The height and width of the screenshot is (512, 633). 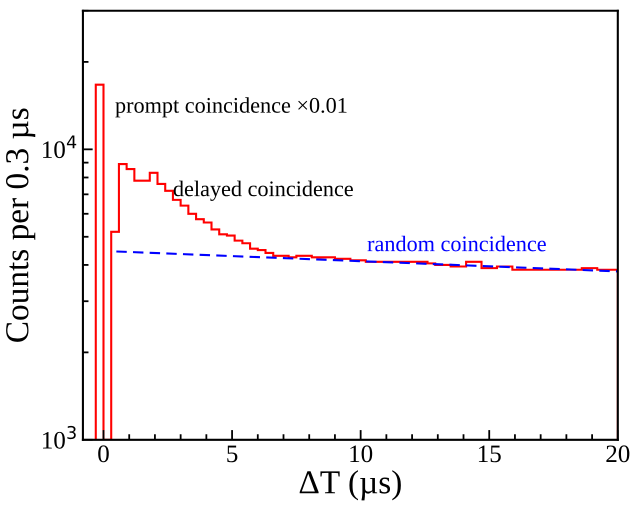 What do you see at coordinates (231, 107) in the screenshot?
I see `annotation: prompt coincidence ×0.01` at bounding box center [231, 107].